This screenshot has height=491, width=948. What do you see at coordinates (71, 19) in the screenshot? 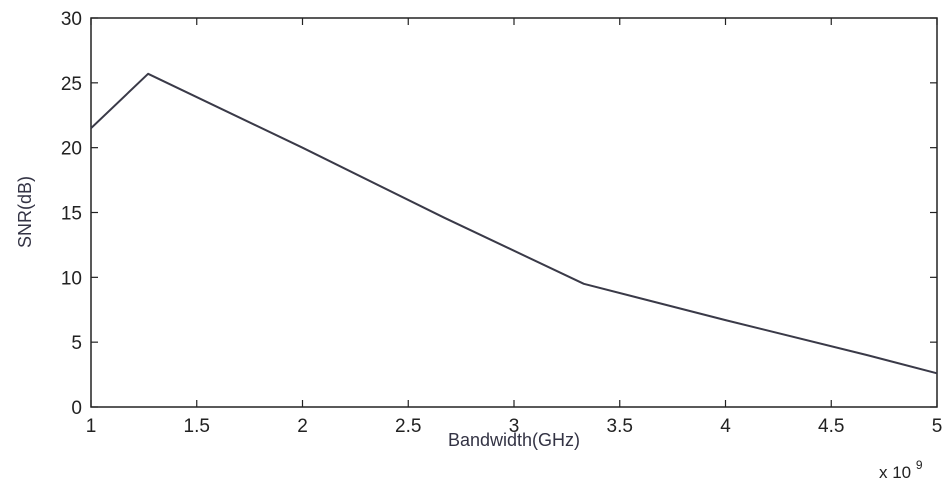
I see `y-tick-label: 30` at bounding box center [71, 19].